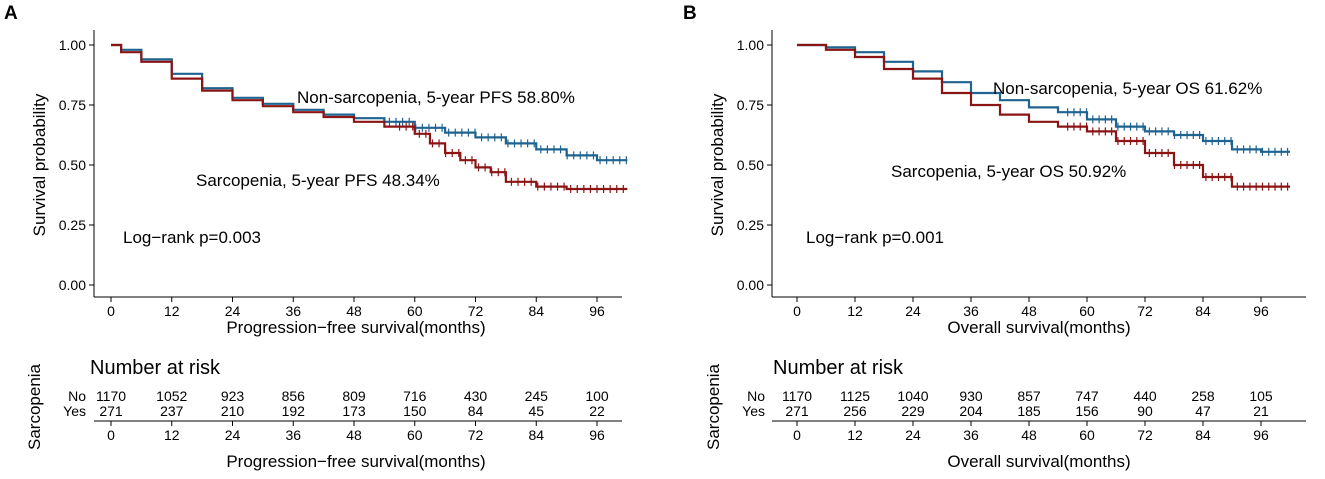 Image resolution: width=1325 pixels, height=479 pixels. What do you see at coordinates (597, 311) in the screenshot?
I see `panel-a-x-tick-label: 96` at bounding box center [597, 311].